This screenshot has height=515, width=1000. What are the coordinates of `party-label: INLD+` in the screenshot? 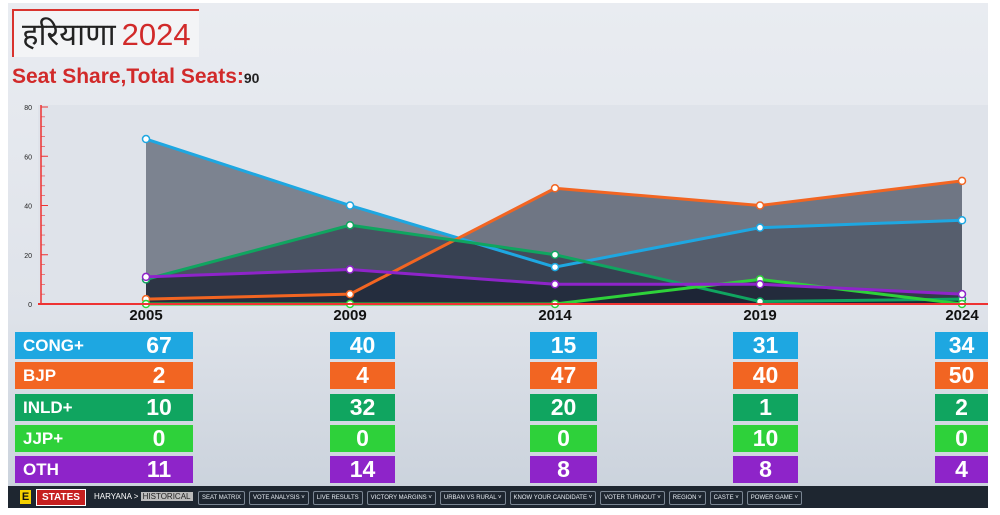 It's located at (70, 407).